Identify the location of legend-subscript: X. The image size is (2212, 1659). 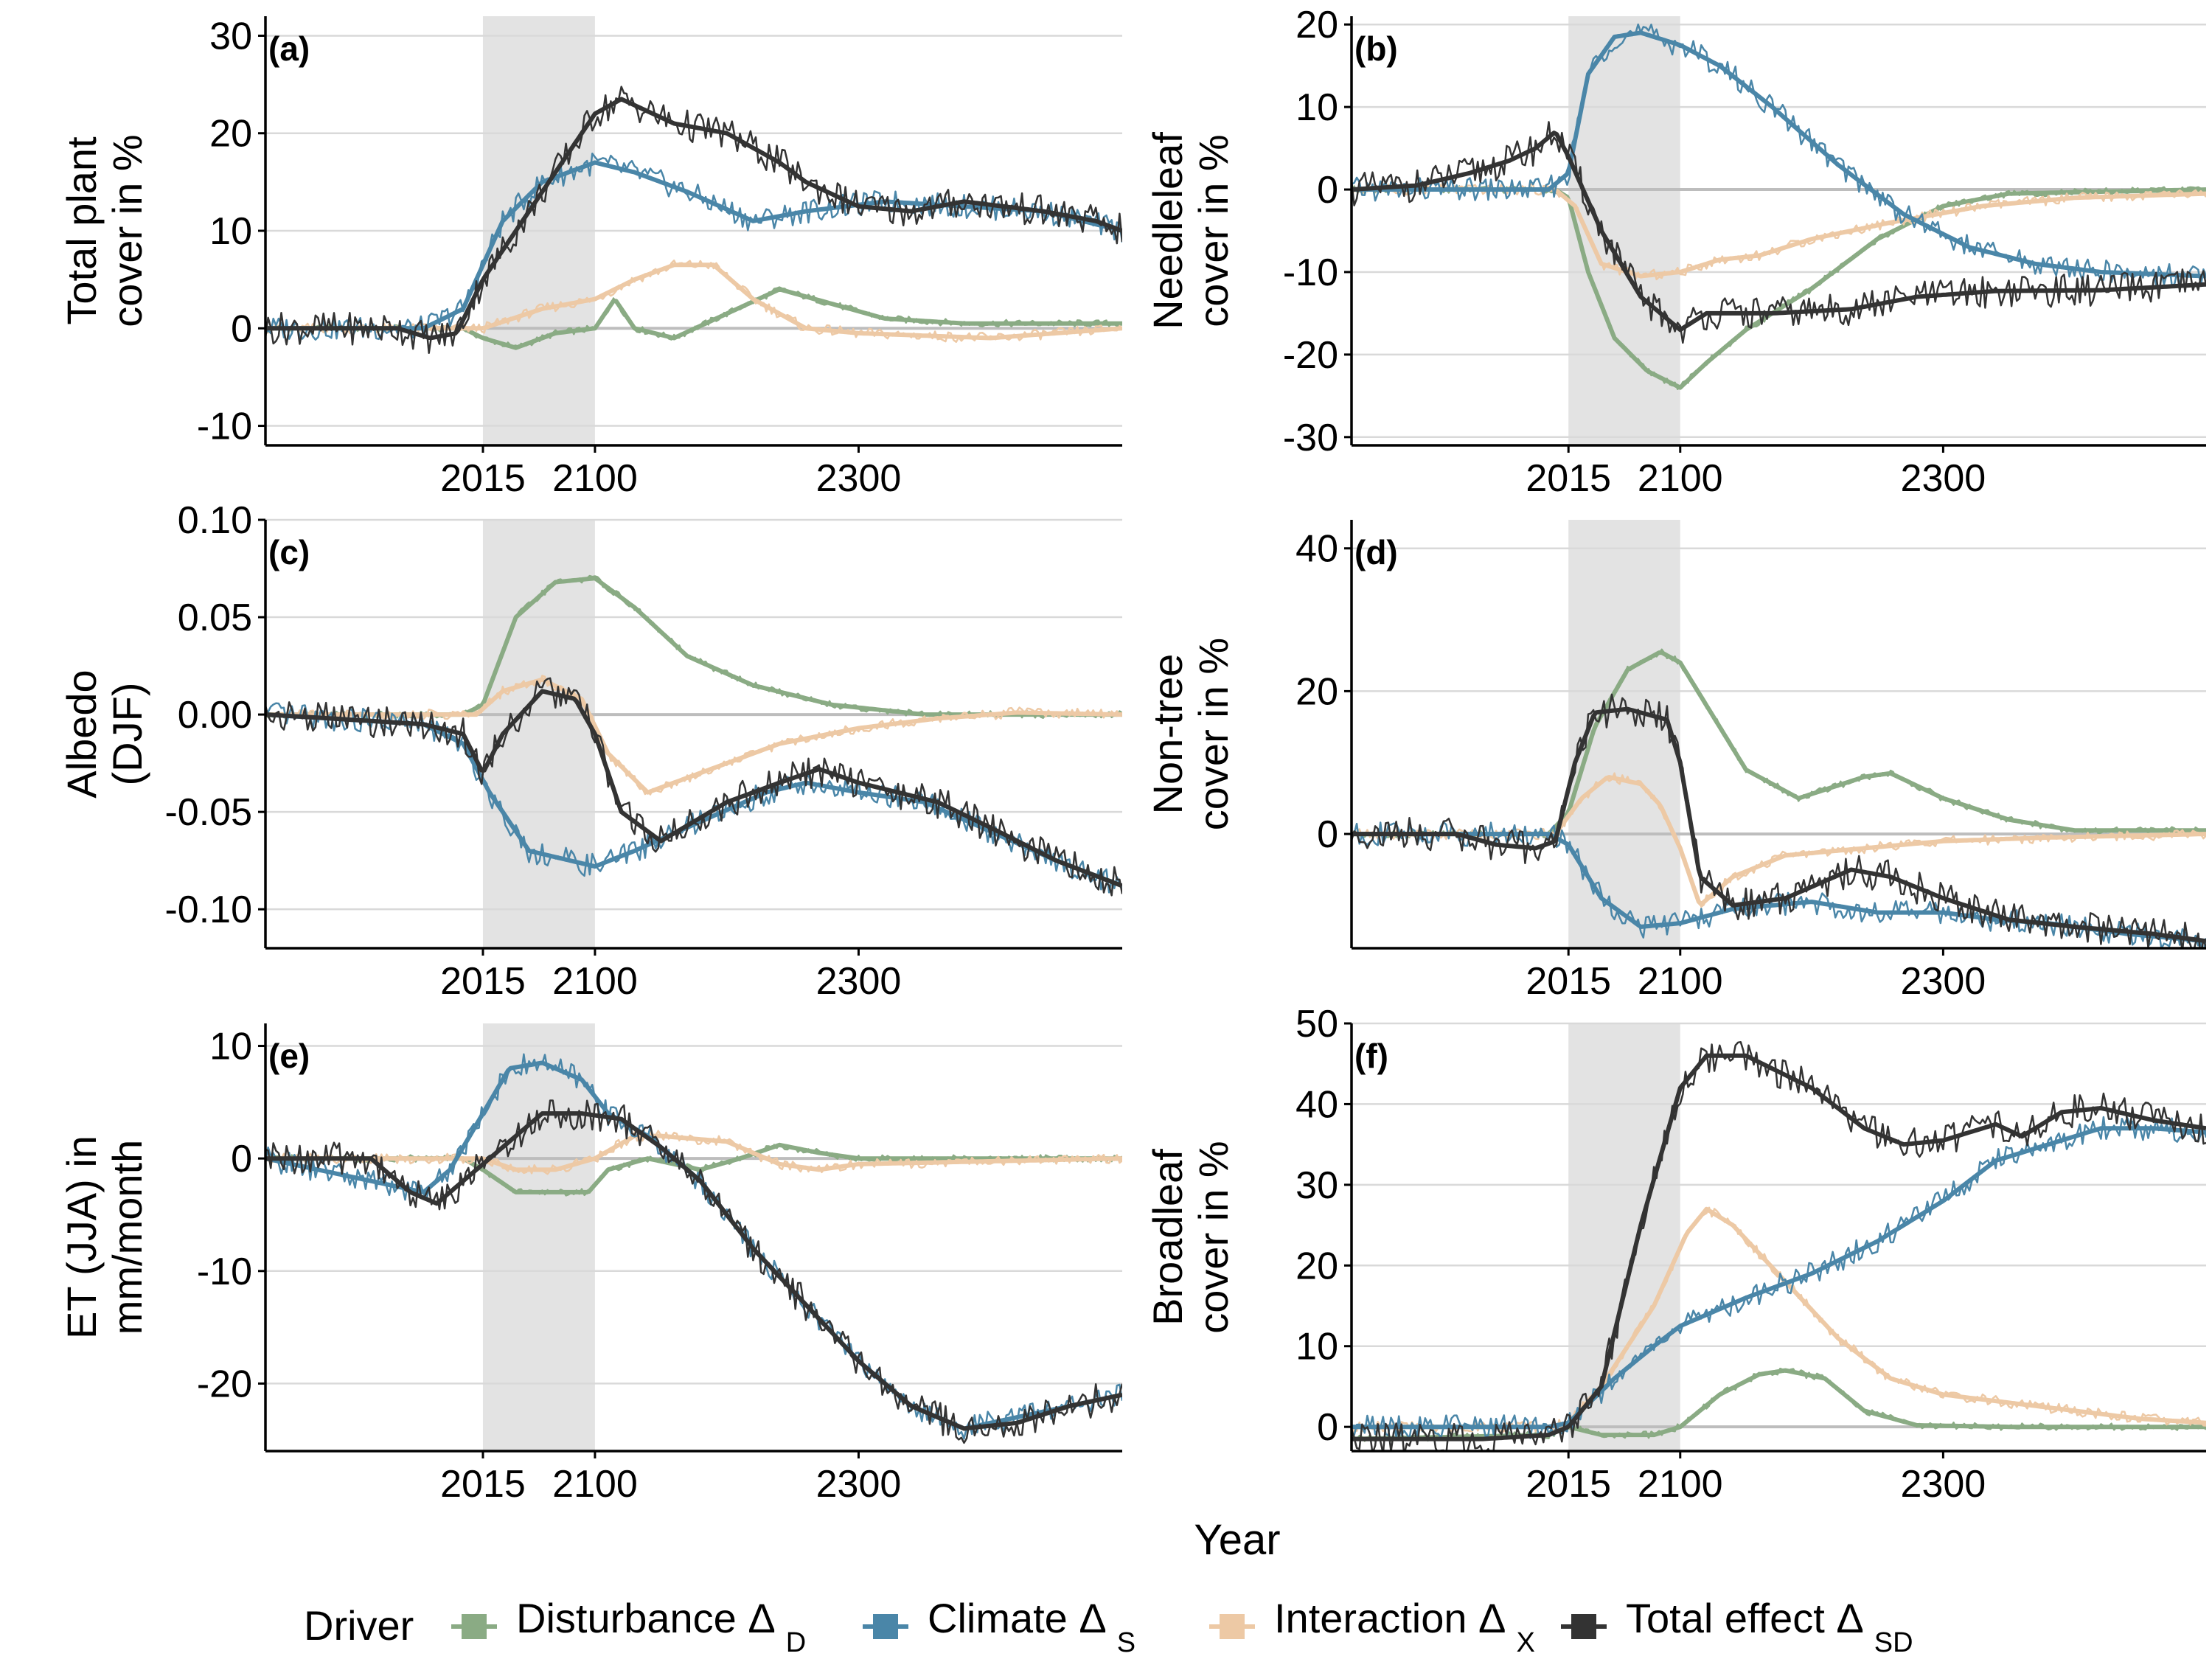
(1525, 1642).